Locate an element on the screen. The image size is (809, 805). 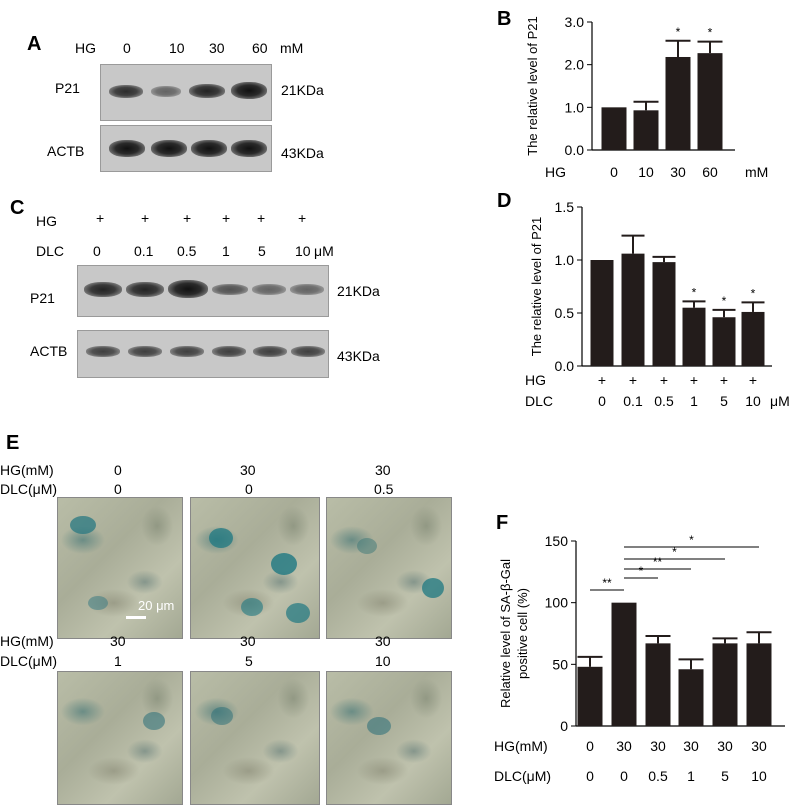
panel-c-lane-3: 1 is located at coordinates (226, 251).